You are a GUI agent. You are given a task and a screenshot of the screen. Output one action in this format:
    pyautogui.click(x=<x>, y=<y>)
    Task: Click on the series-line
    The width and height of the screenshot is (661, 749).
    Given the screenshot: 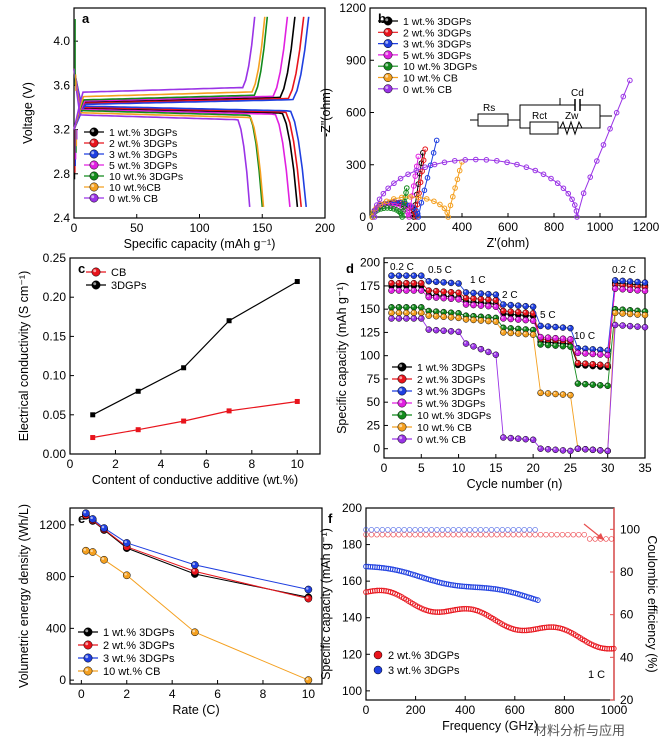 What is the action you would take?
    pyautogui.click(x=197, y=551)
    